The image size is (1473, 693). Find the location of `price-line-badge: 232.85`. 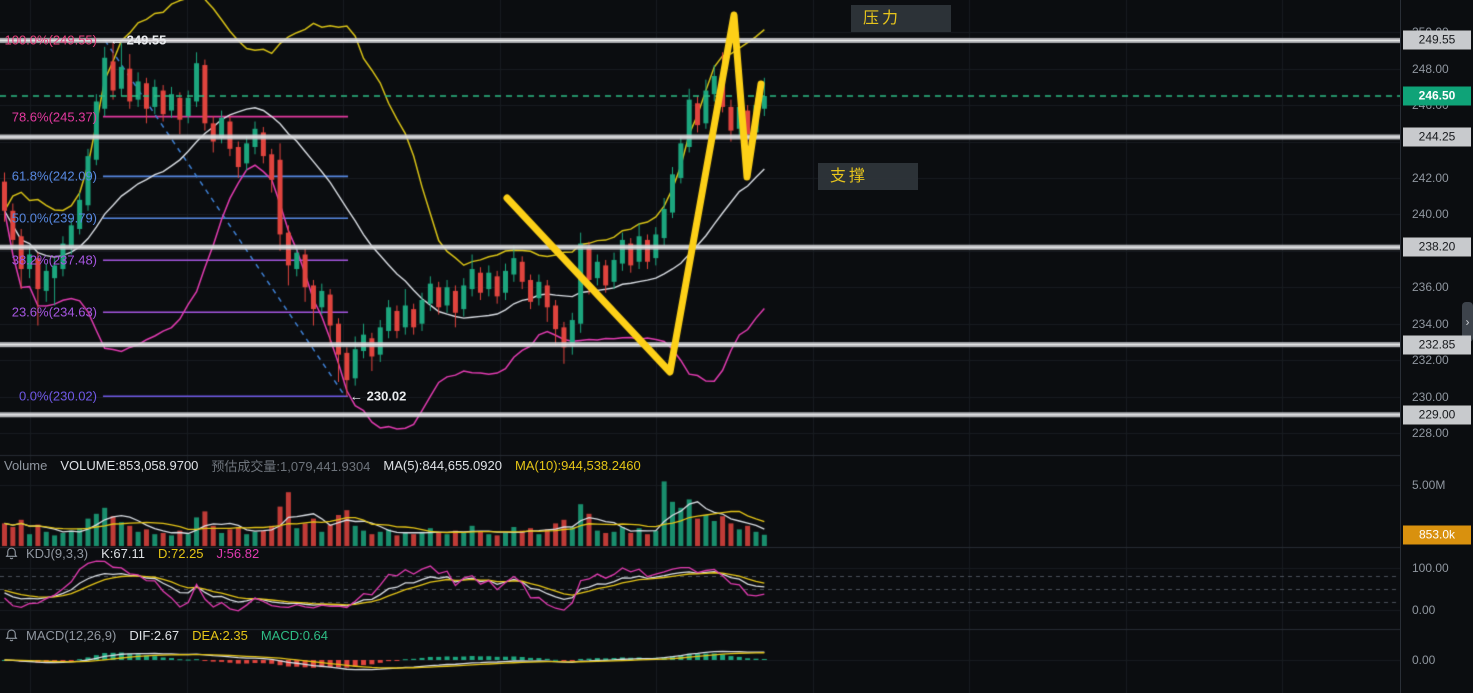

price-line-badge: 232.85 is located at coordinates (1437, 345).